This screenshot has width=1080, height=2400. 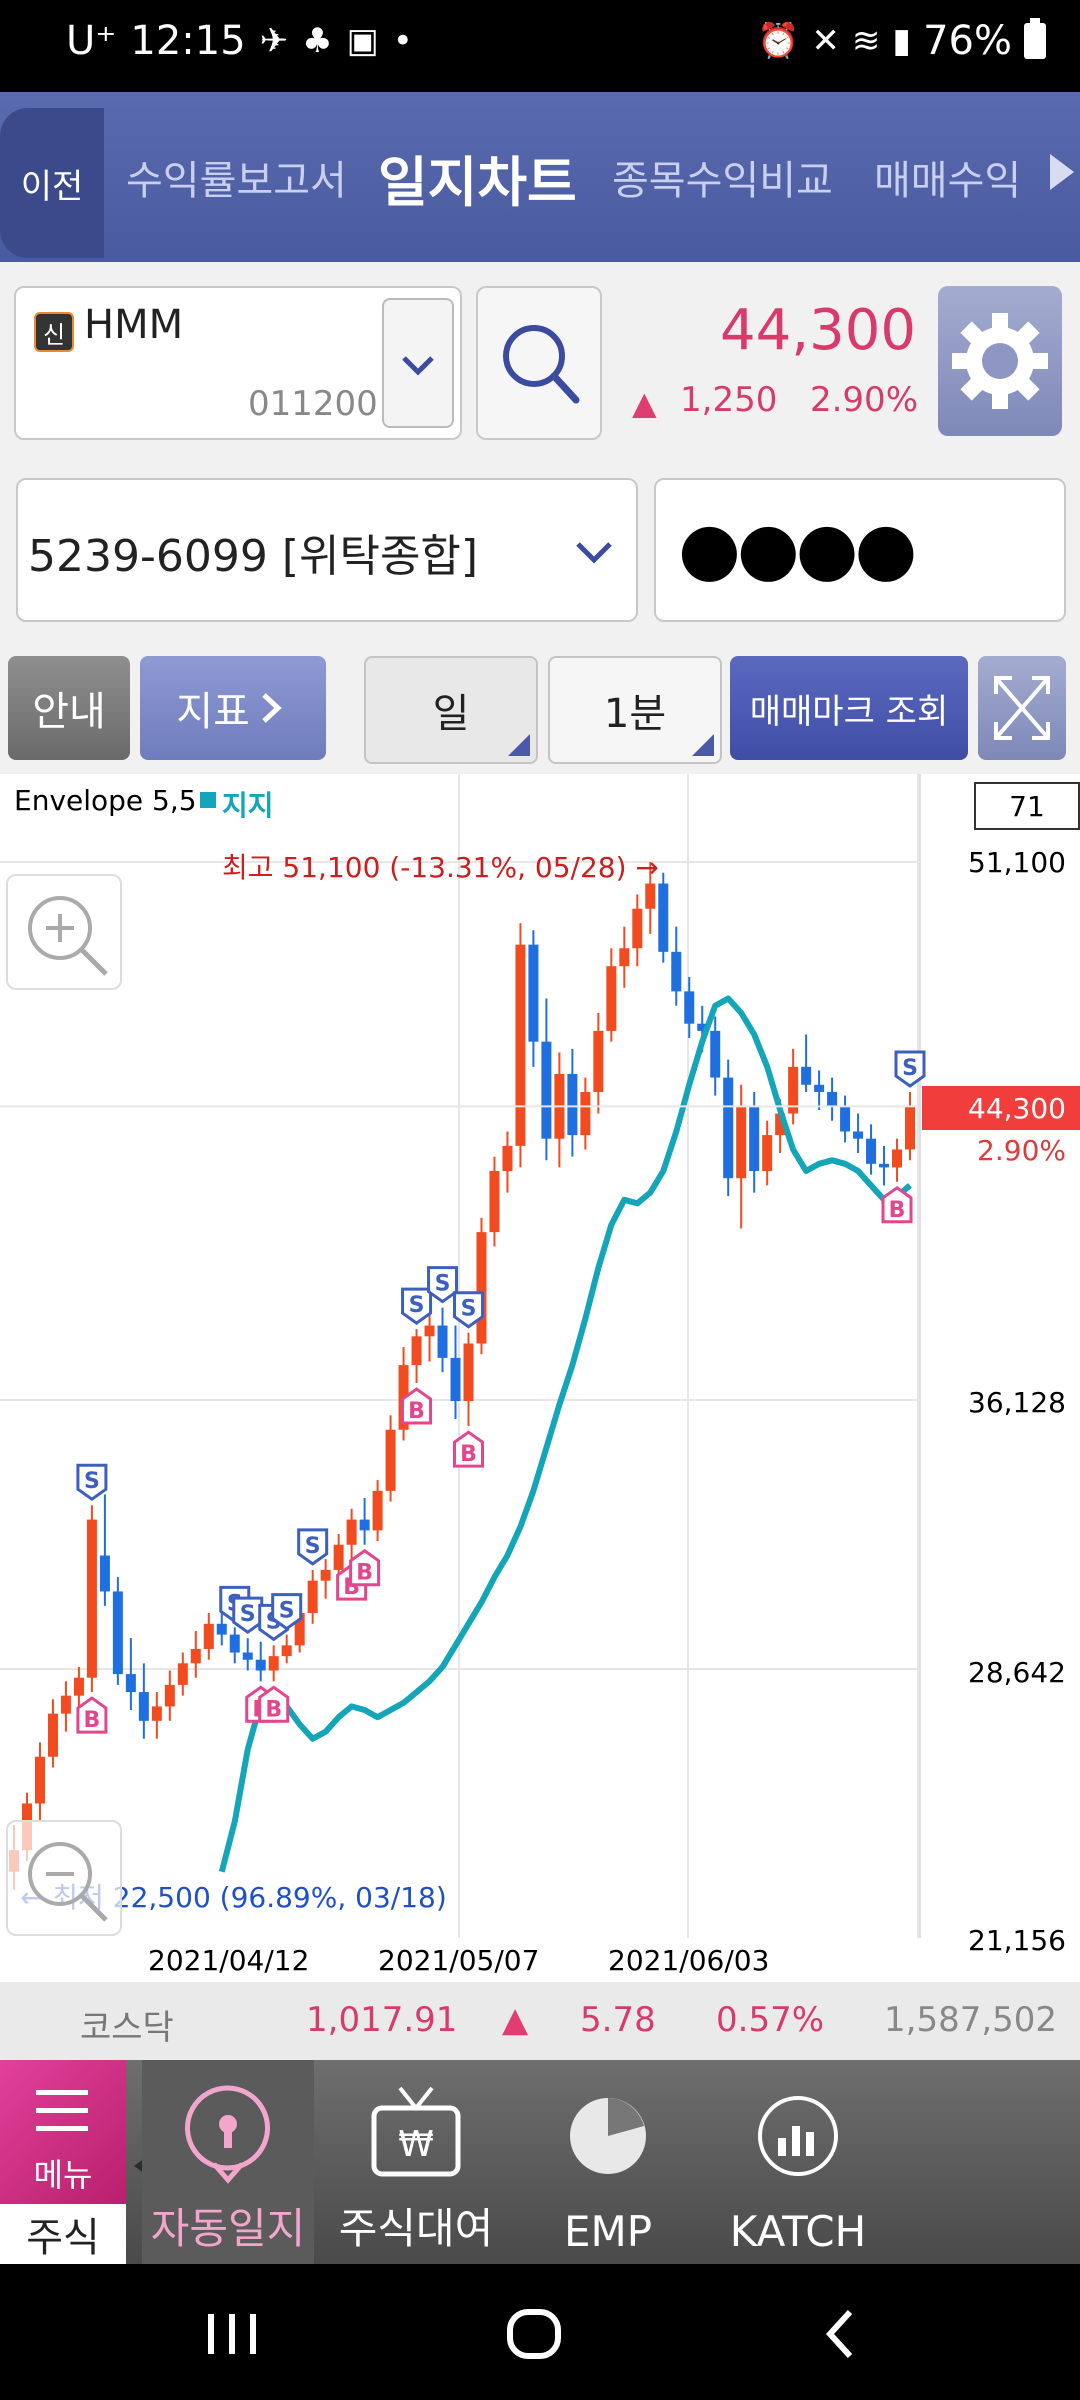 I want to click on toolbar: 안내 지표 일 1분 매매마크 조회, so click(x=540, y=708).